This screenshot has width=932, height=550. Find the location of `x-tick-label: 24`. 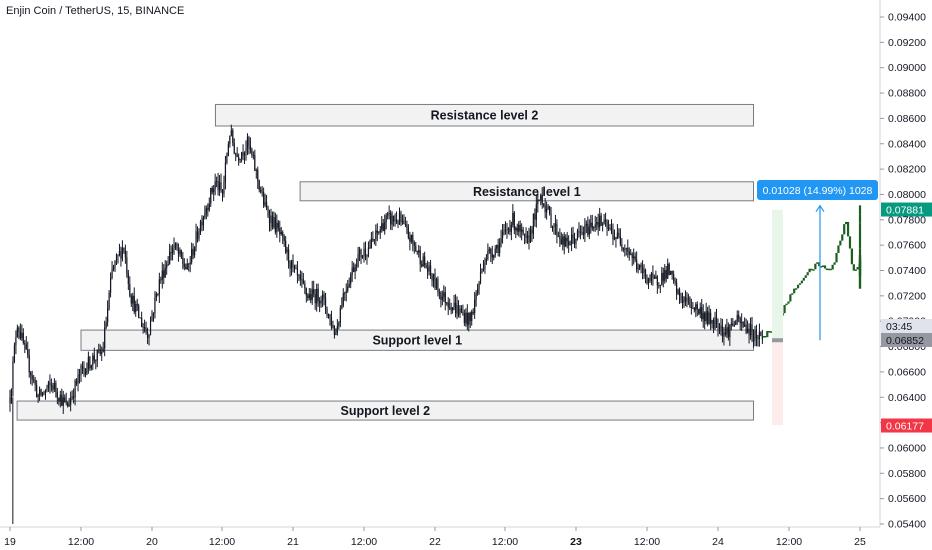

x-tick-label: 24 is located at coordinates (718, 542).